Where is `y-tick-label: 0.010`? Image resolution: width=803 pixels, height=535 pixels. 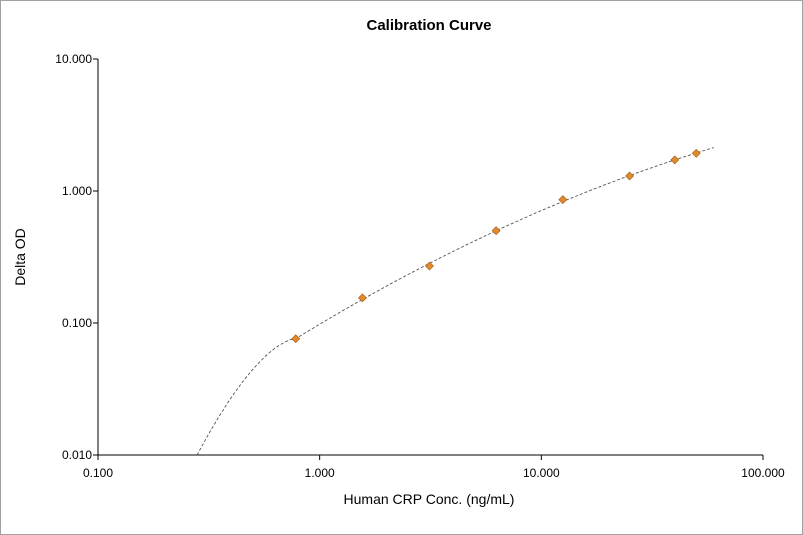 y-tick-label: 0.010 is located at coordinates (77, 455).